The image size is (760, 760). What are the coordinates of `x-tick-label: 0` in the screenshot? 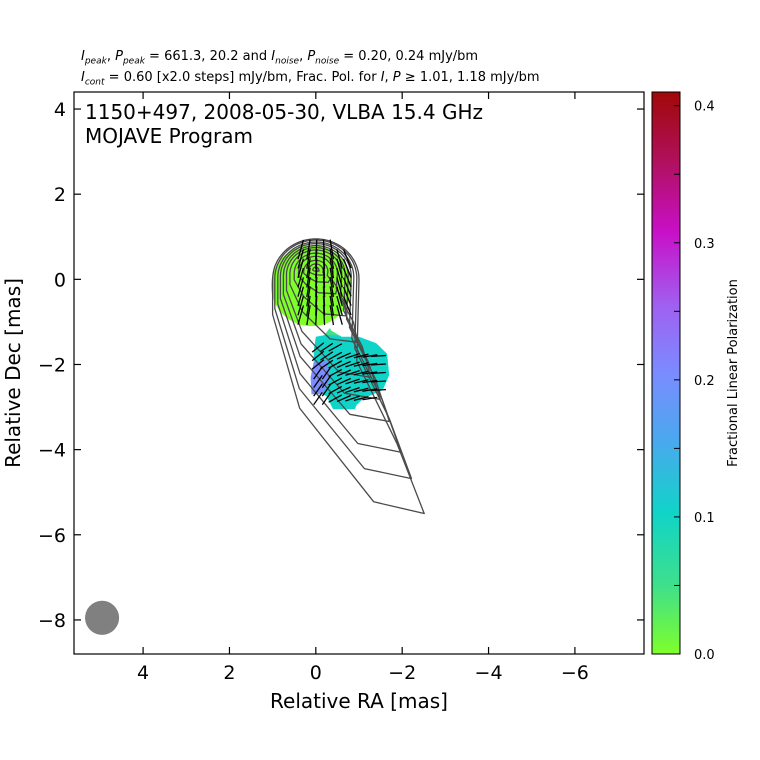 It's located at (316, 673).